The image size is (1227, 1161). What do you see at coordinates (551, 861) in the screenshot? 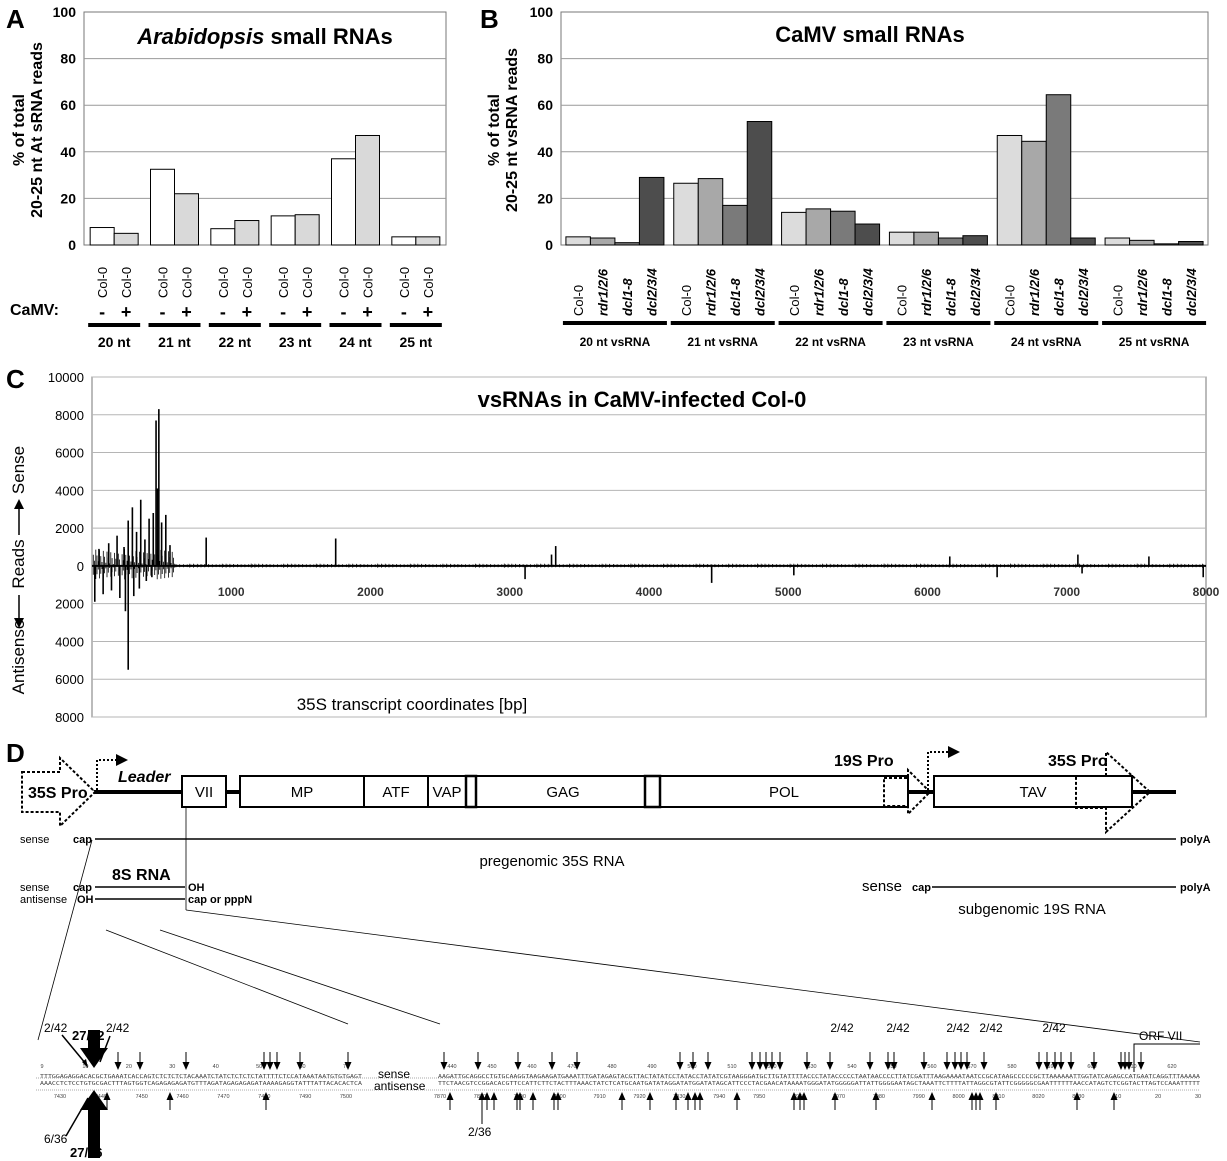
I see `pregenomic-rna-label: pregenomic 35S RNA` at bounding box center [551, 861].